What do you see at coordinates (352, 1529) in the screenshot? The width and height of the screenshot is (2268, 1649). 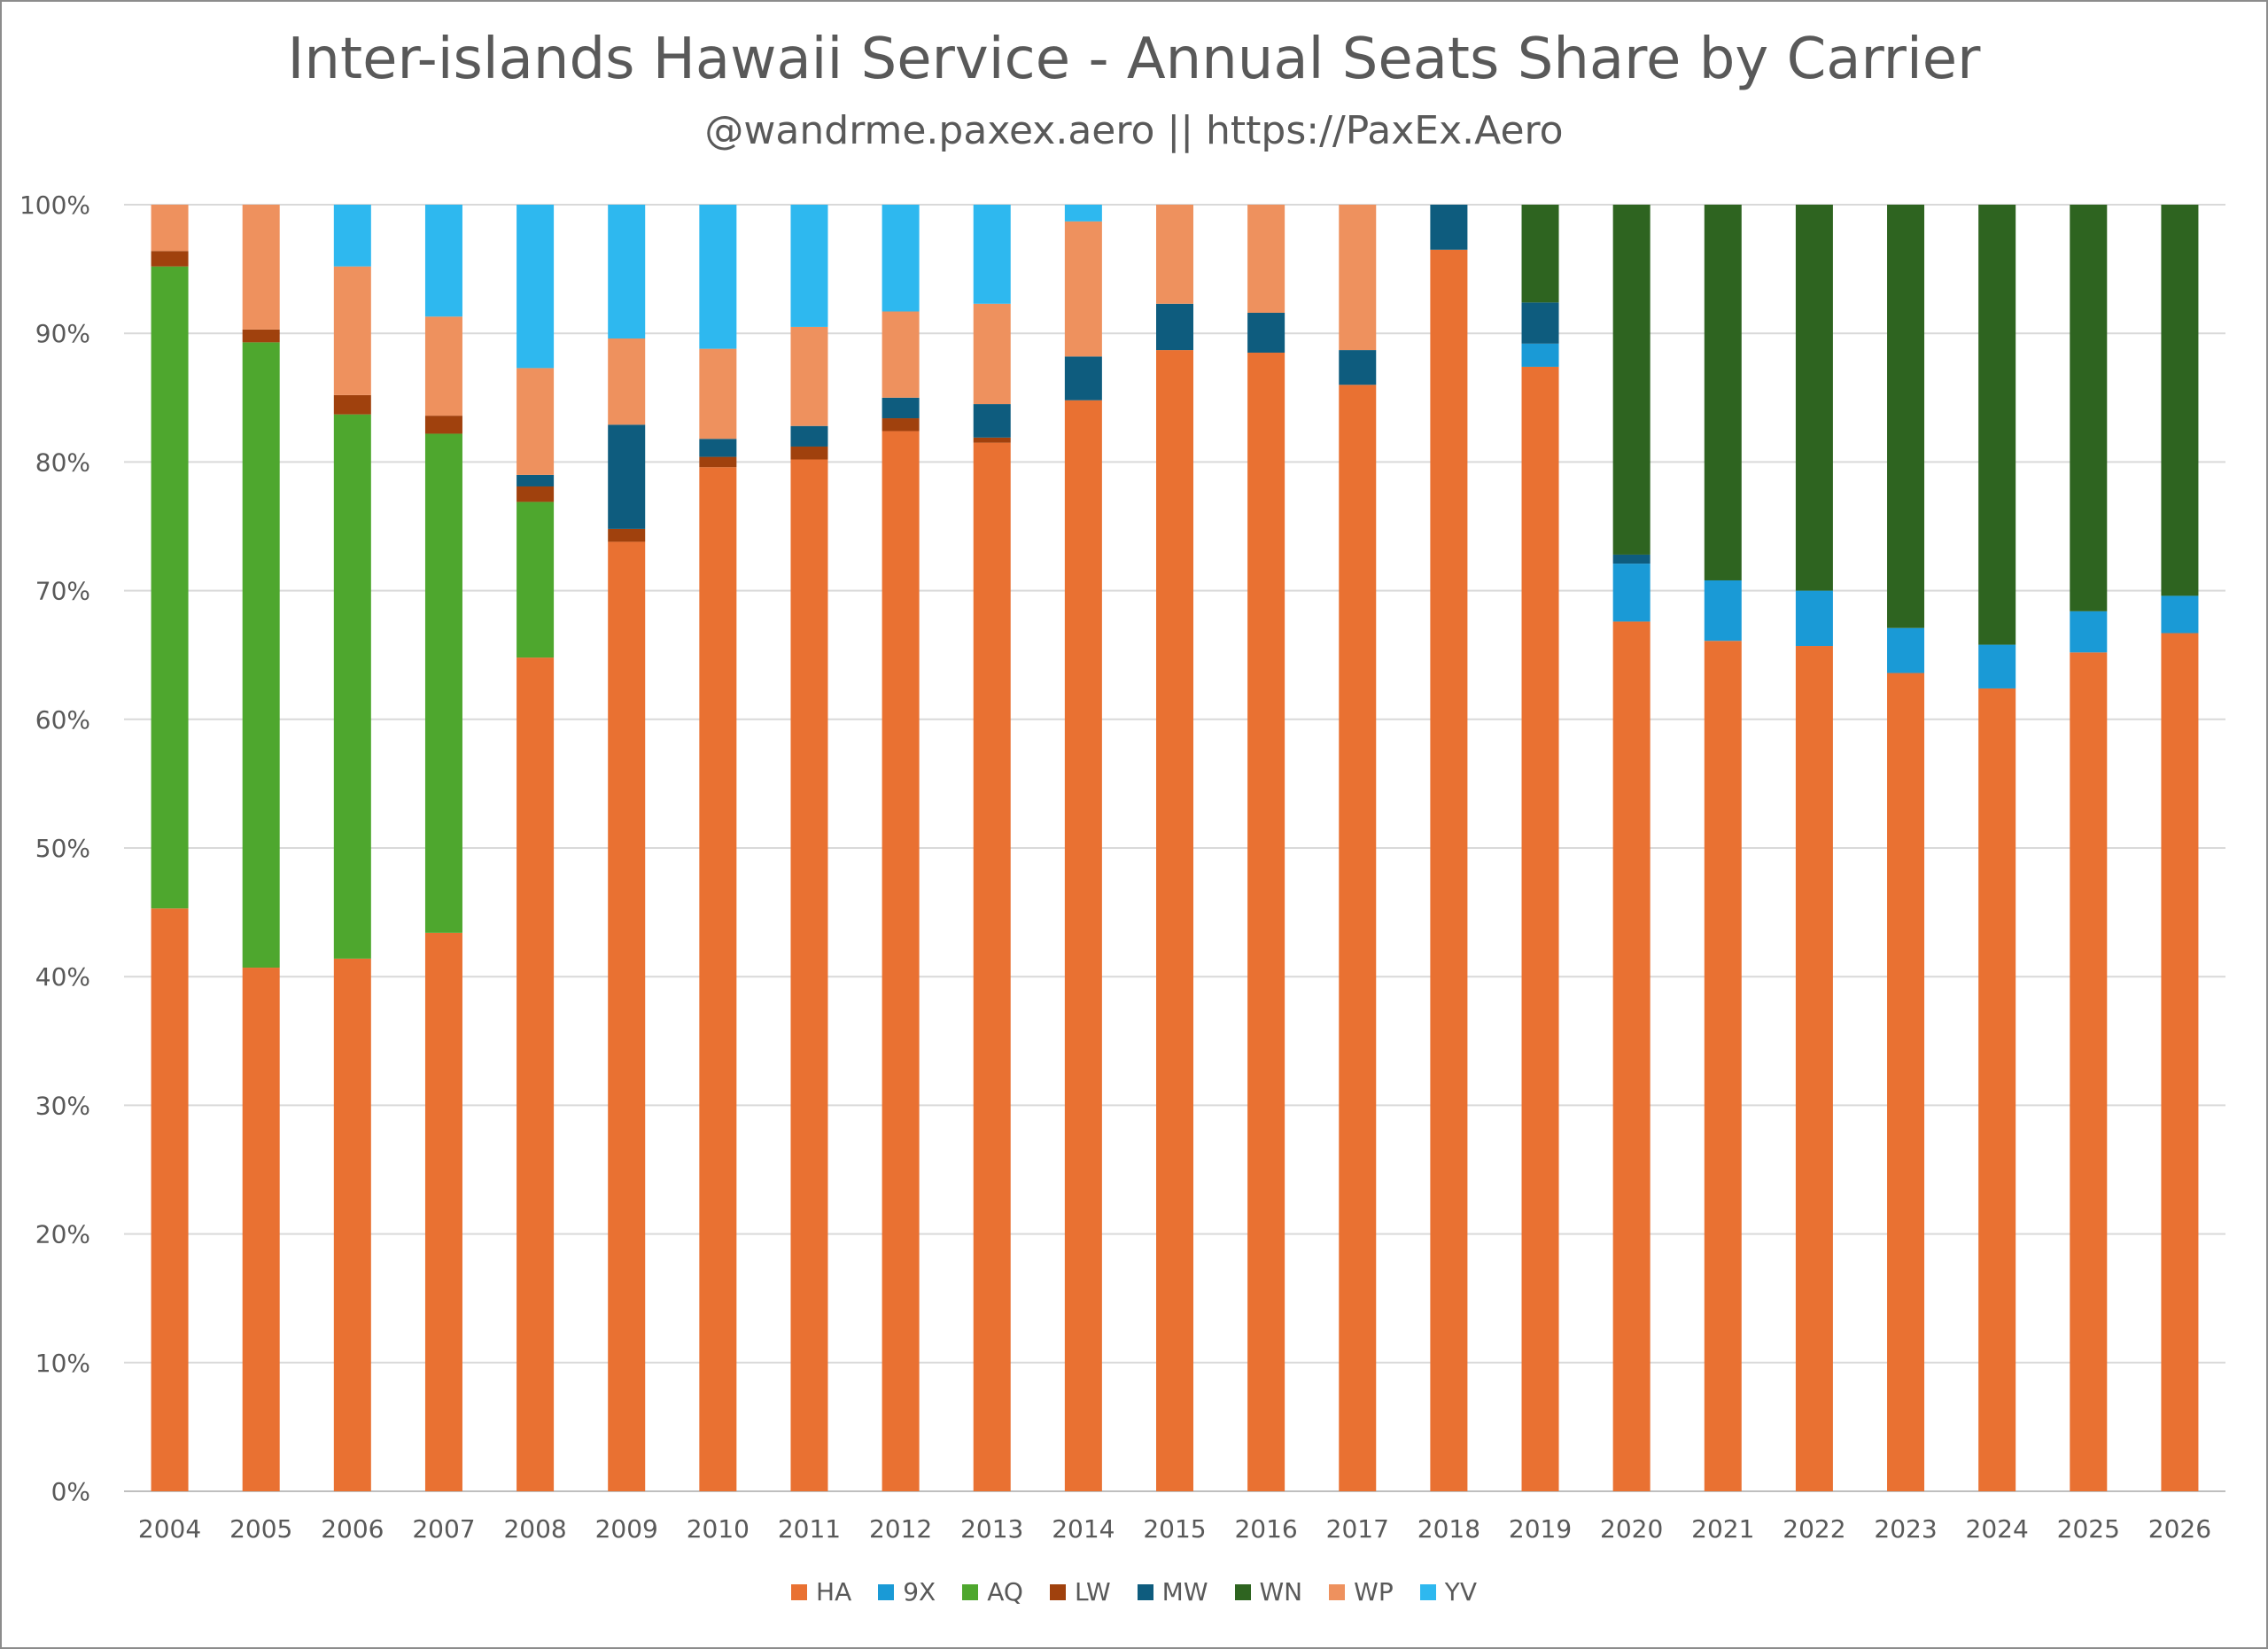 I see `x-tick-label: 2006` at bounding box center [352, 1529].